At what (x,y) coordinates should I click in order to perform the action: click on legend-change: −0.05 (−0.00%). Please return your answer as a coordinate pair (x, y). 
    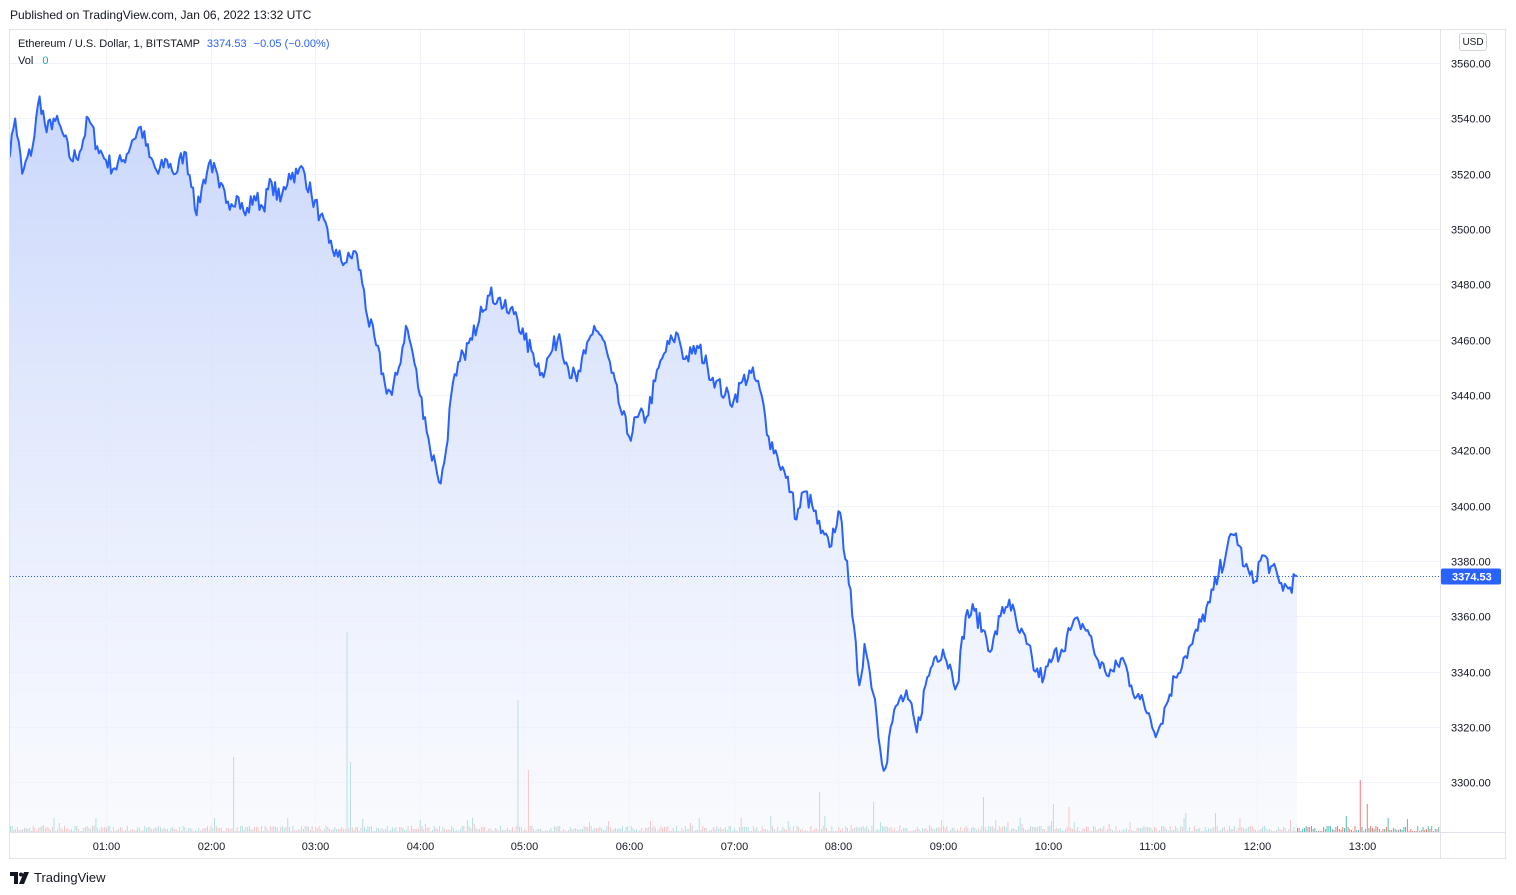
    Looking at the image, I should click on (291, 44).